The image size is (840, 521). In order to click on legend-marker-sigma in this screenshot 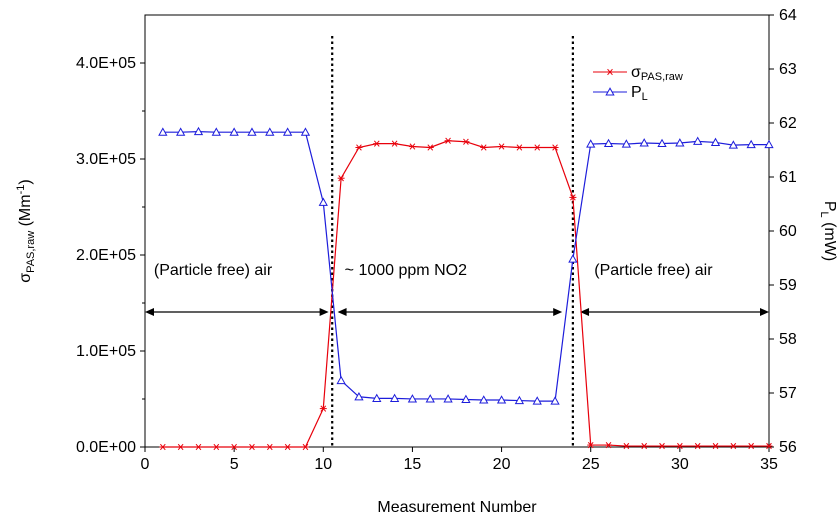, I will do `click(610, 72)`.